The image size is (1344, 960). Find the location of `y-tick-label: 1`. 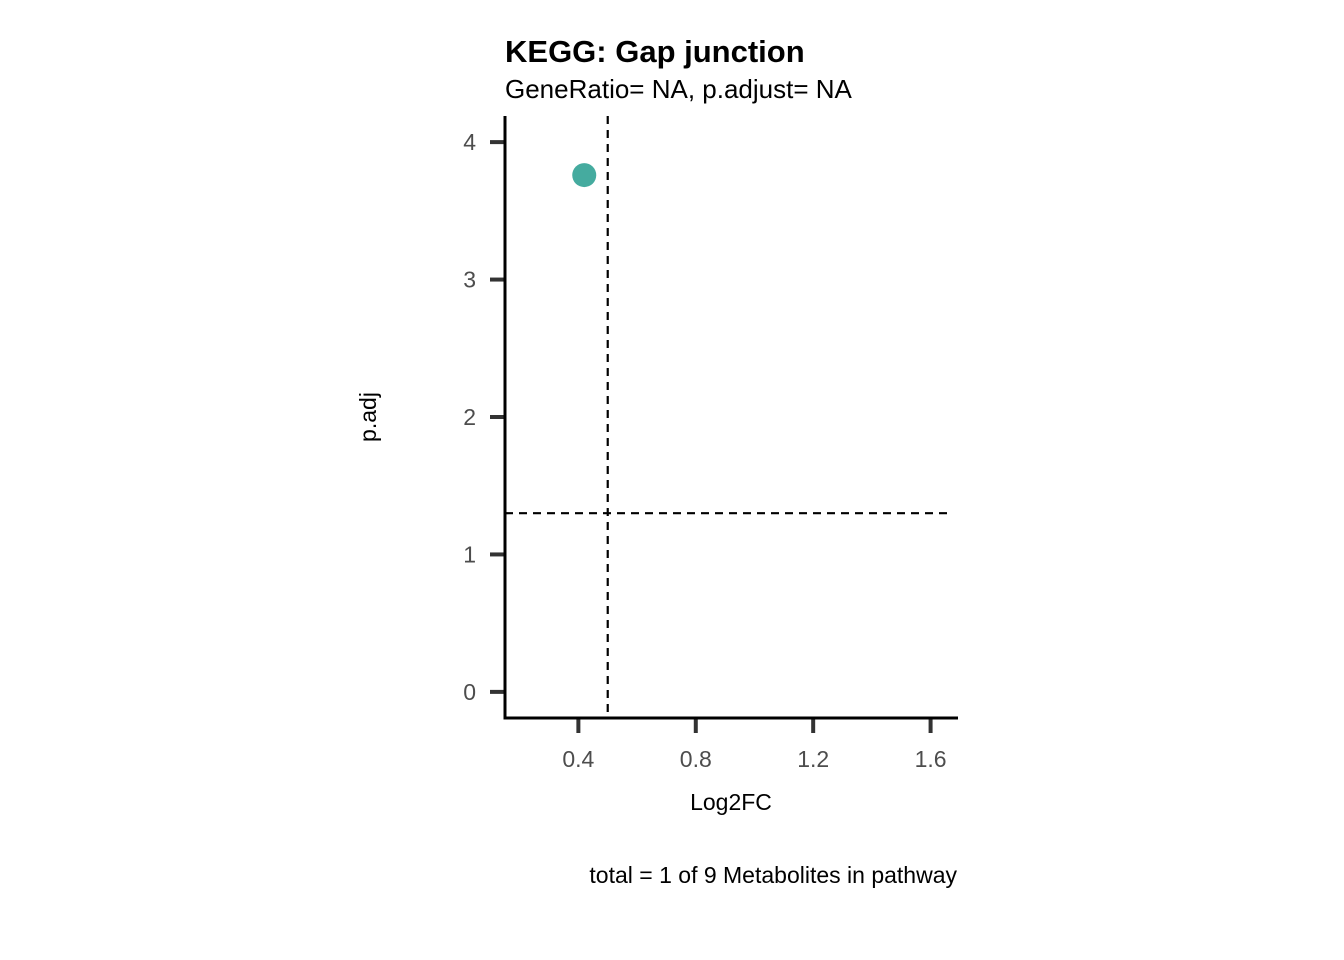

y-tick-label: 1 is located at coordinates (469, 554).